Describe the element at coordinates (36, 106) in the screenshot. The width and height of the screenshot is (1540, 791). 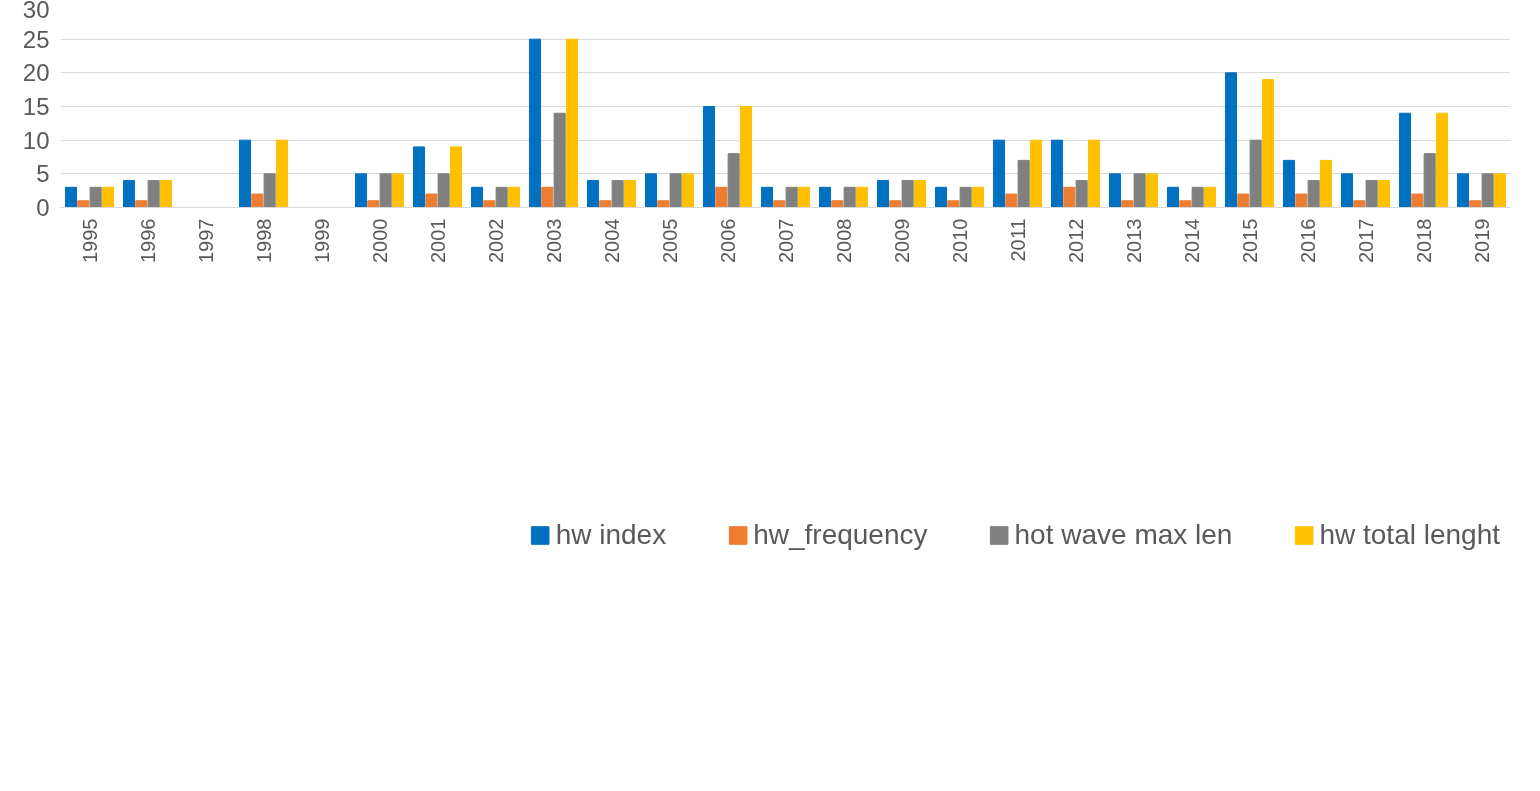
I see `y-tick-label: 15` at that location.